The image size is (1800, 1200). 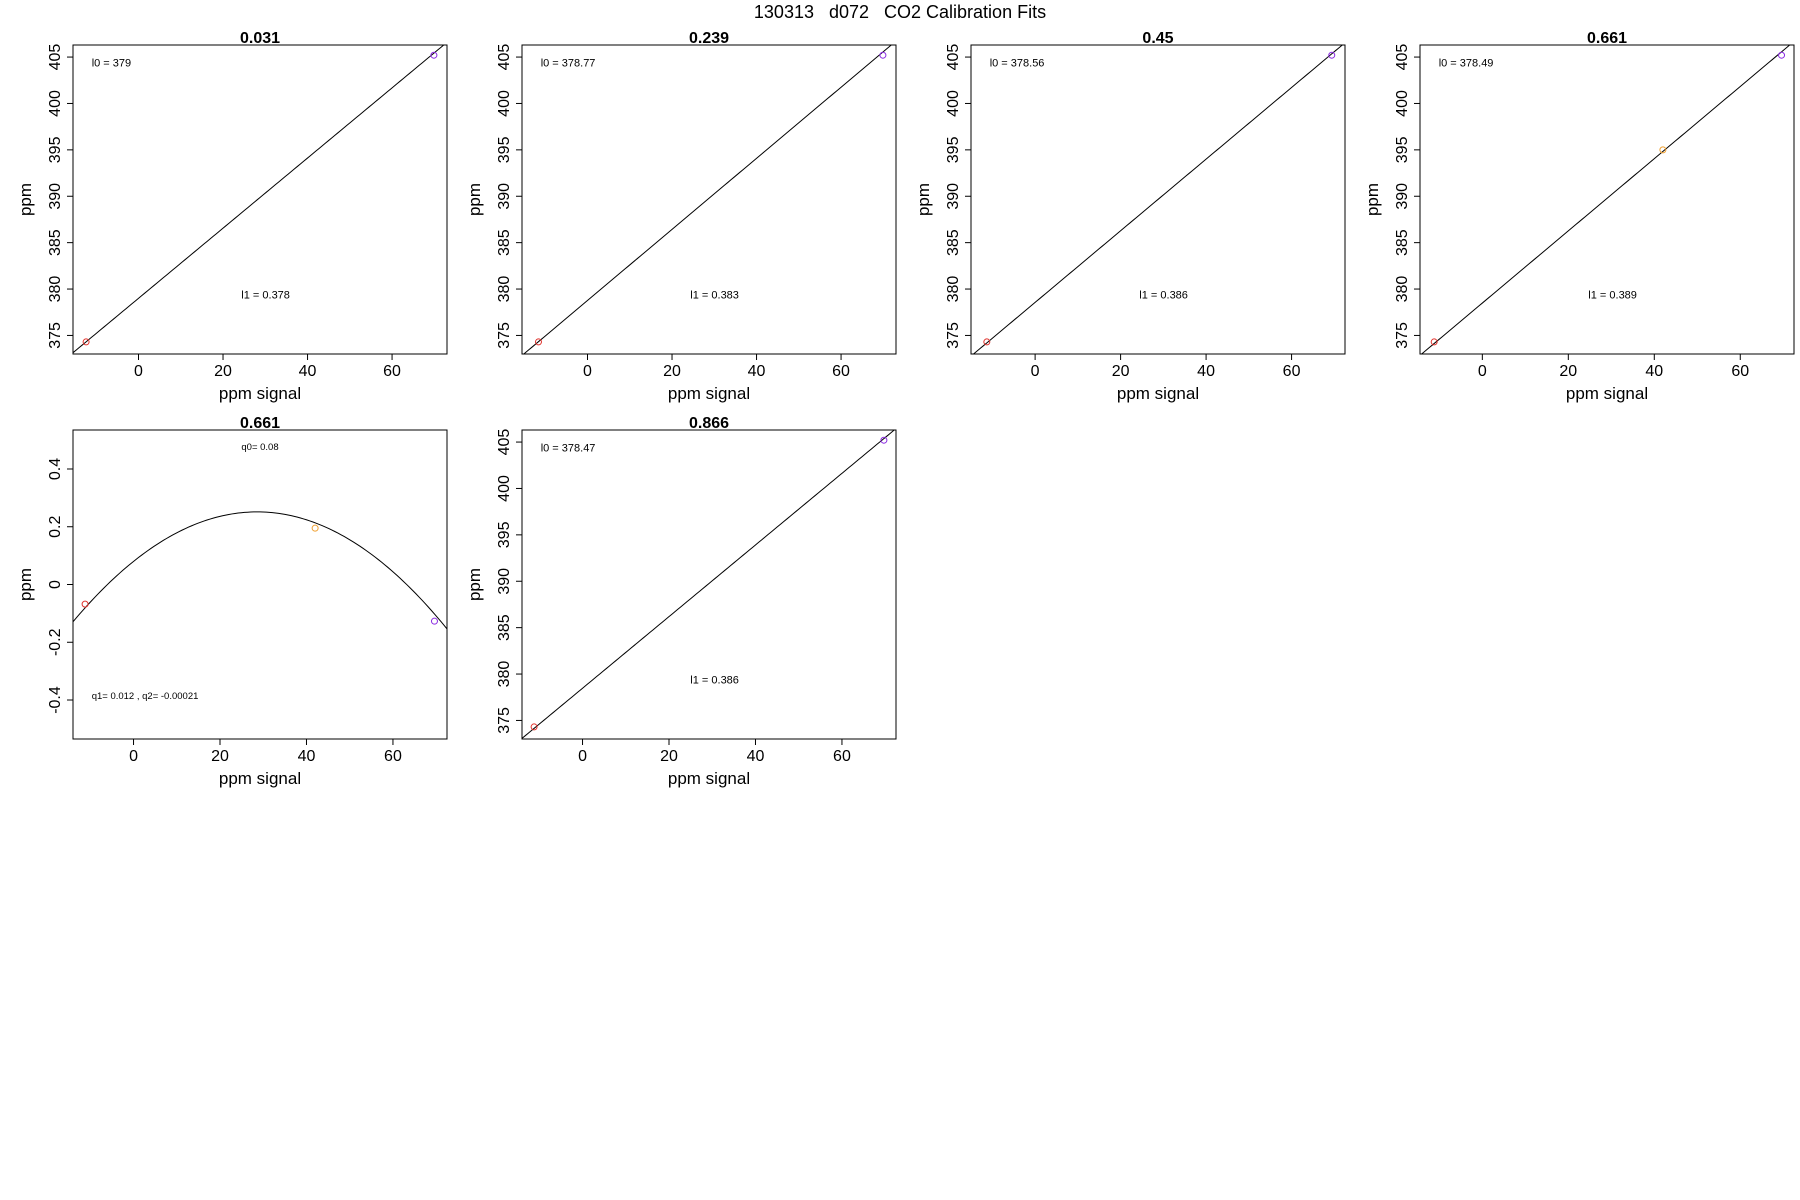 What do you see at coordinates (709, 38) in the screenshot?
I see `panel-title: 0.239` at bounding box center [709, 38].